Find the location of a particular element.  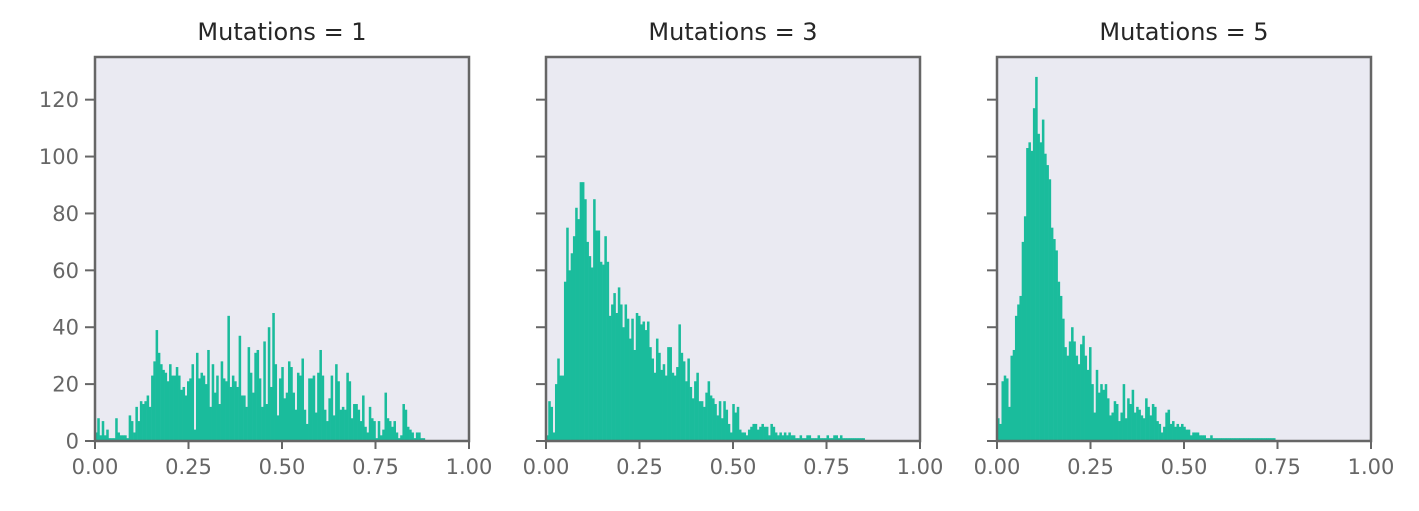

y-tick-label: 60 is located at coordinates (65, 271).